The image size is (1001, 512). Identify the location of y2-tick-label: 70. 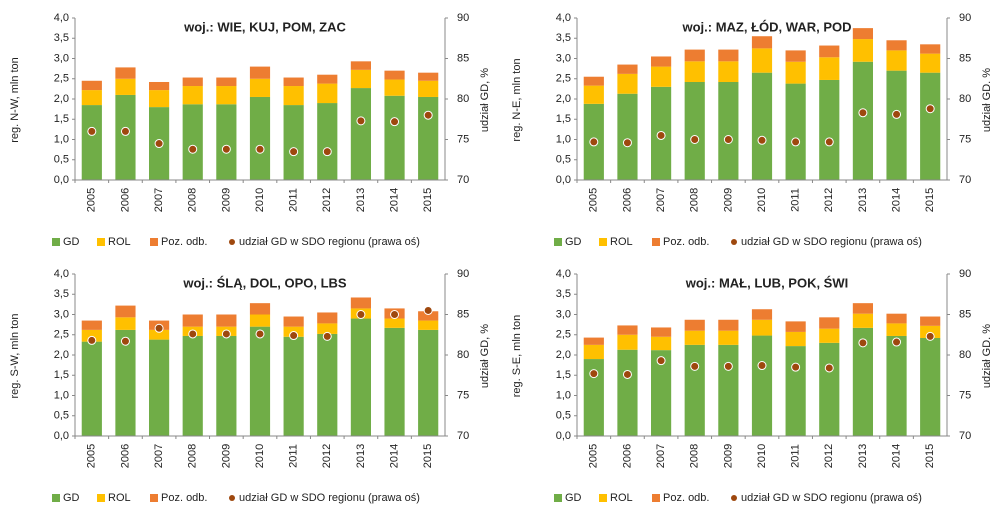
(965, 180).